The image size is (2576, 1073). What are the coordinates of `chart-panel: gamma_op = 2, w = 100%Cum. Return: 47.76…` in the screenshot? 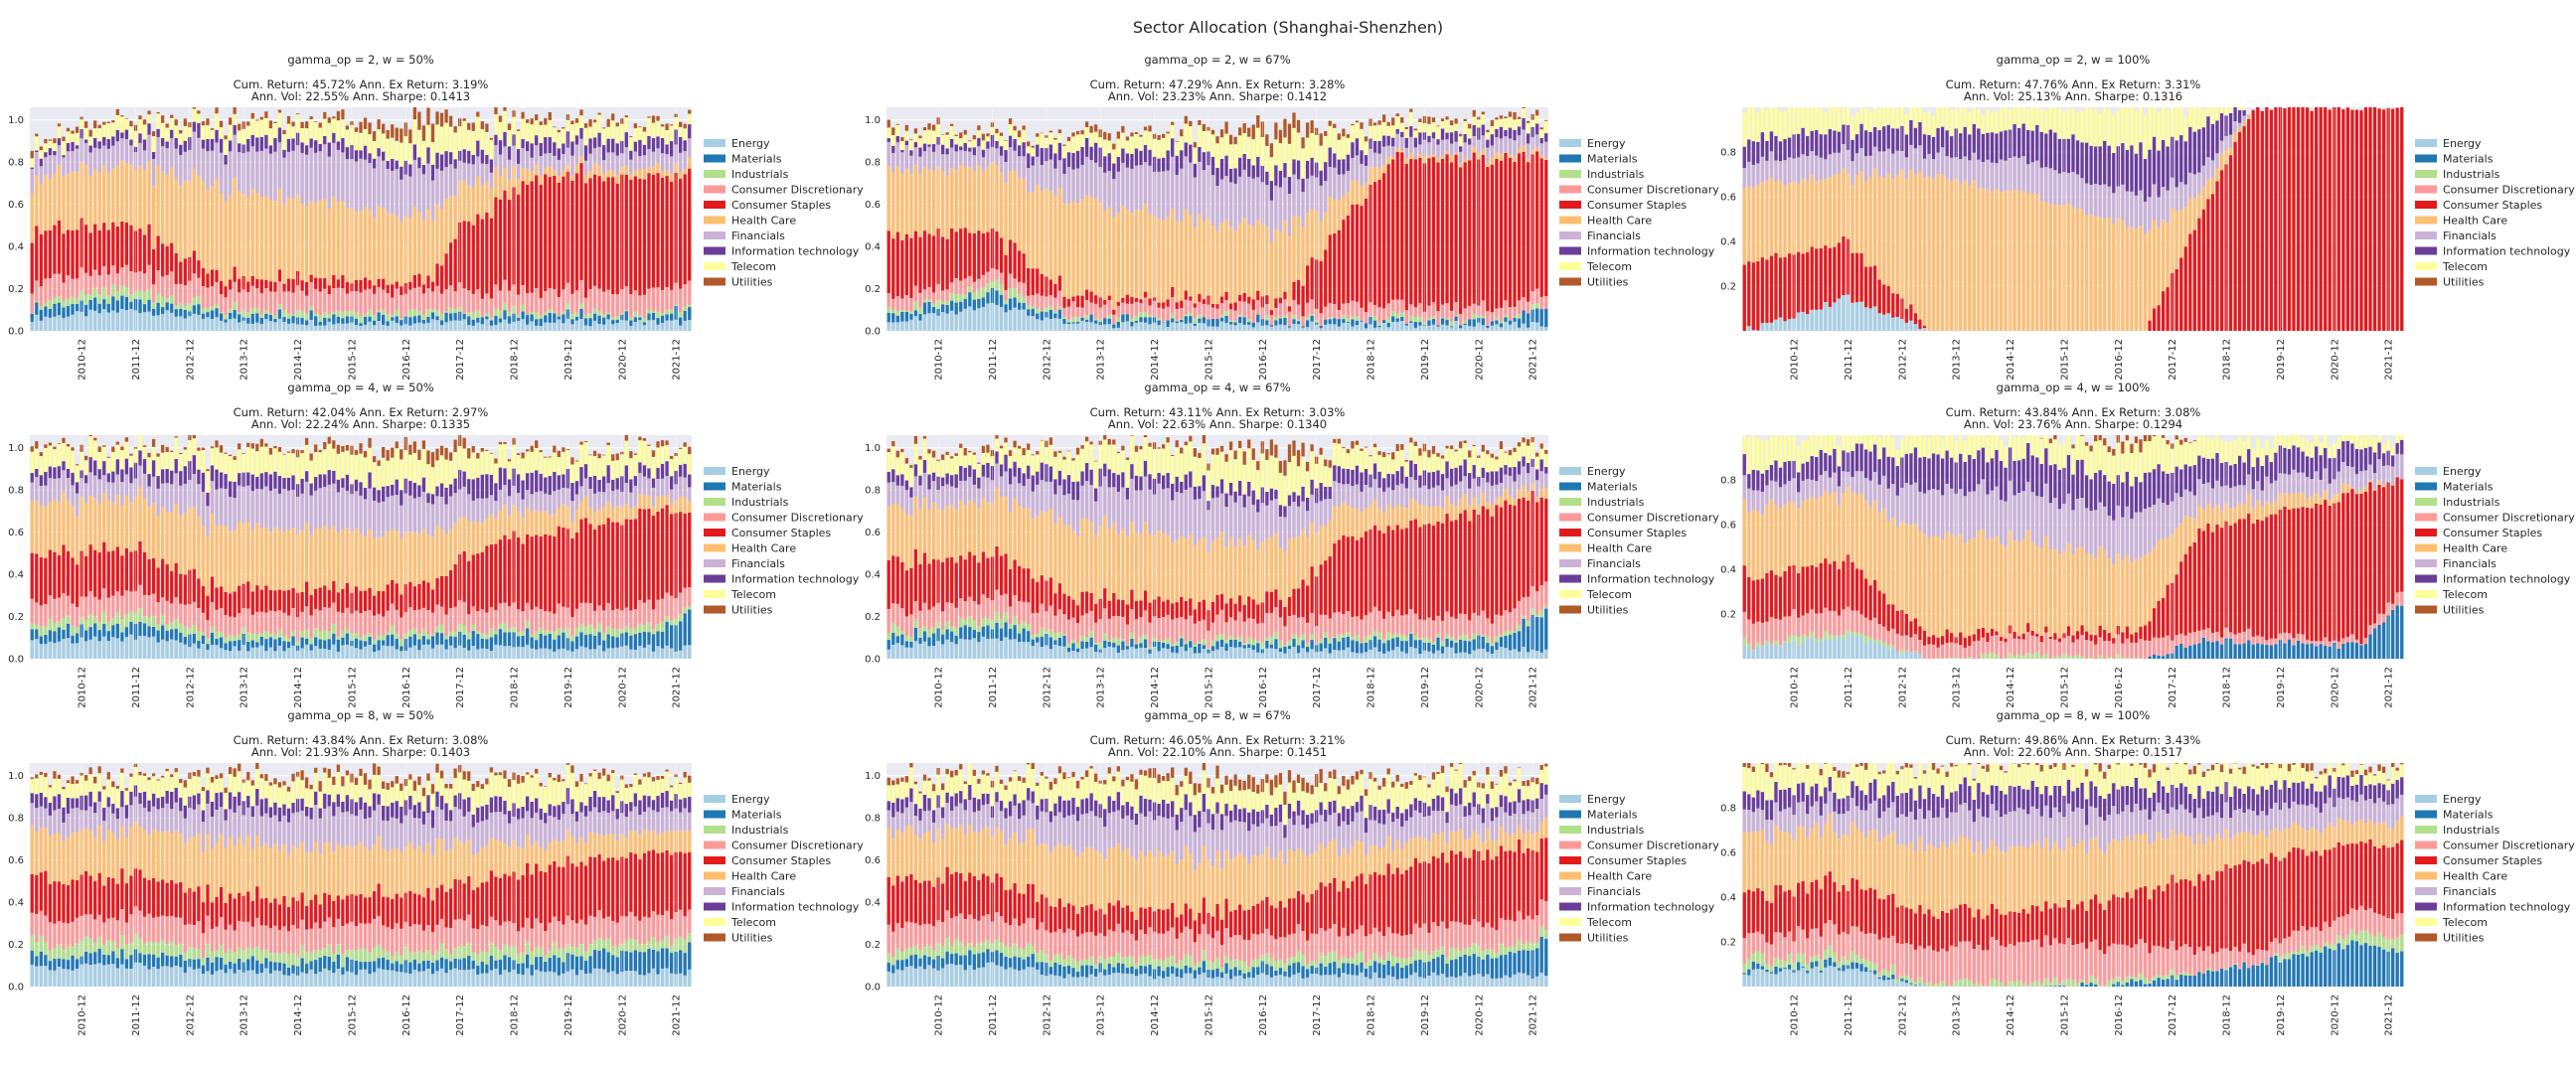 It's located at (2147, 217).